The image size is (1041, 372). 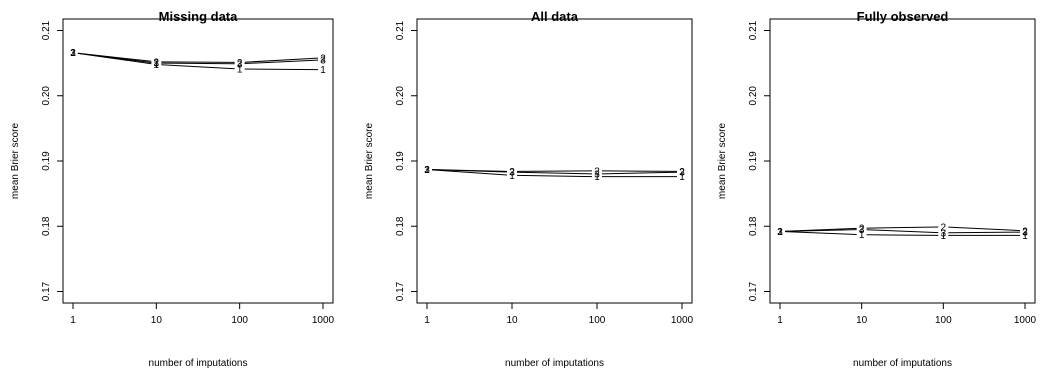 What do you see at coordinates (199, 16) in the screenshot?
I see `chart-title: Missing data` at bounding box center [199, 16].